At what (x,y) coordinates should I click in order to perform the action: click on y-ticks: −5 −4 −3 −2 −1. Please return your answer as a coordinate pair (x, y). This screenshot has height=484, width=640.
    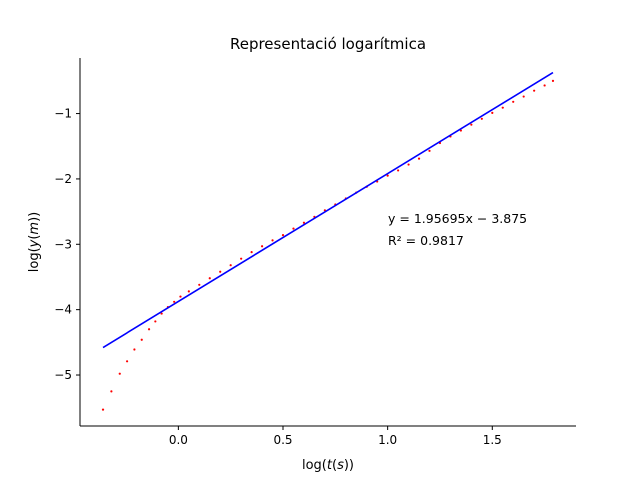
    Looking at the image, I should click on (67, 244).